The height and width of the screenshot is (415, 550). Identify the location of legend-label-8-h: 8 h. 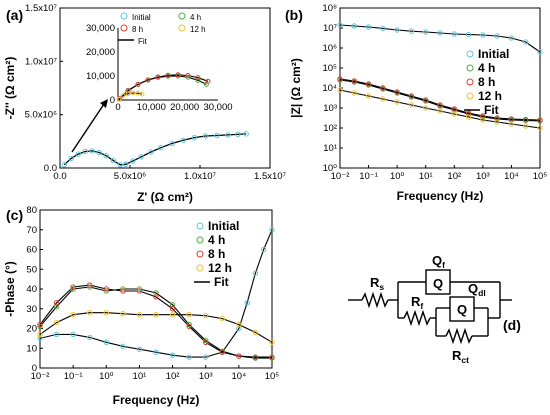
(486, 82).